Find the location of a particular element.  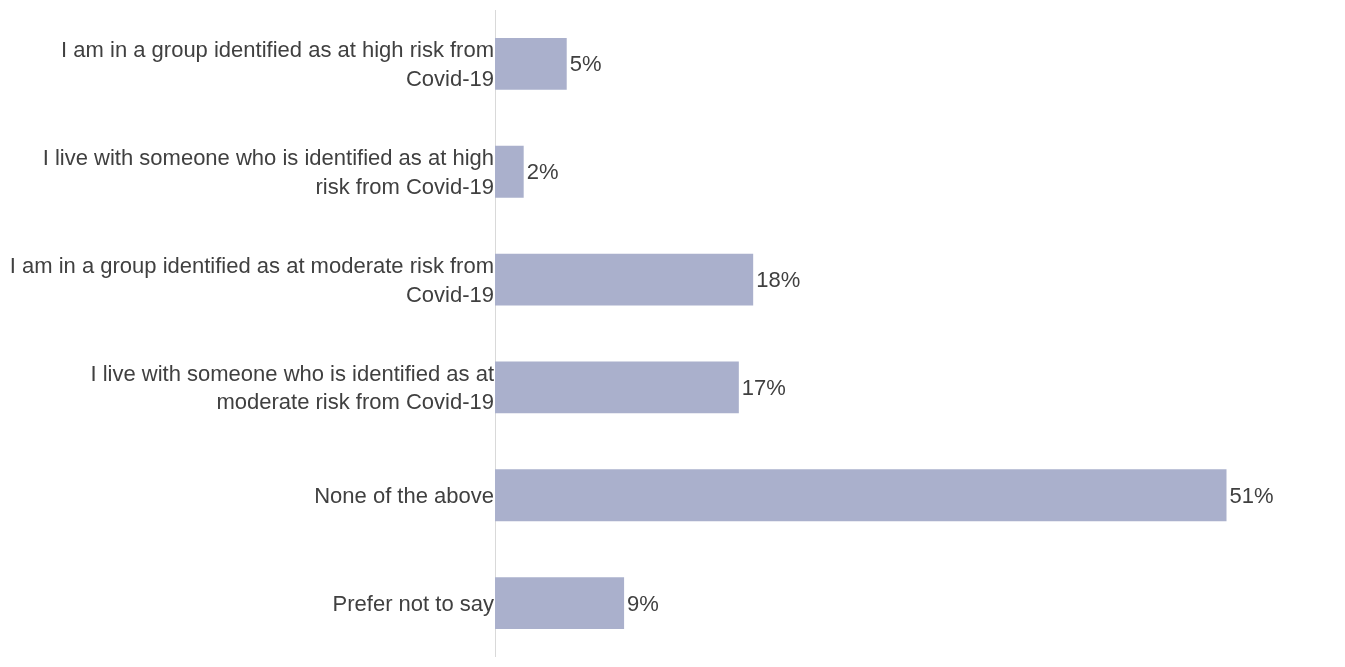

data-label: 5% is located at coordinates (585, 64).